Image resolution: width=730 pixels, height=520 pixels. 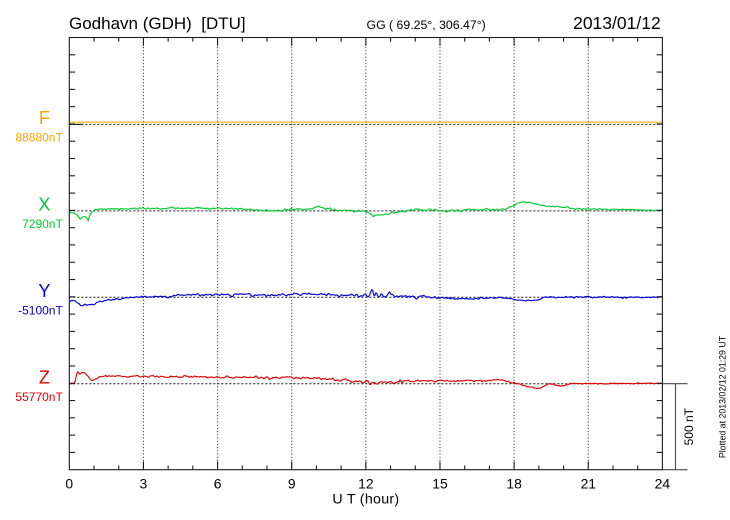 I want to click on svg-text: Plotted at 2013/02/12 01:29 UT, so click(x=722, y=396).